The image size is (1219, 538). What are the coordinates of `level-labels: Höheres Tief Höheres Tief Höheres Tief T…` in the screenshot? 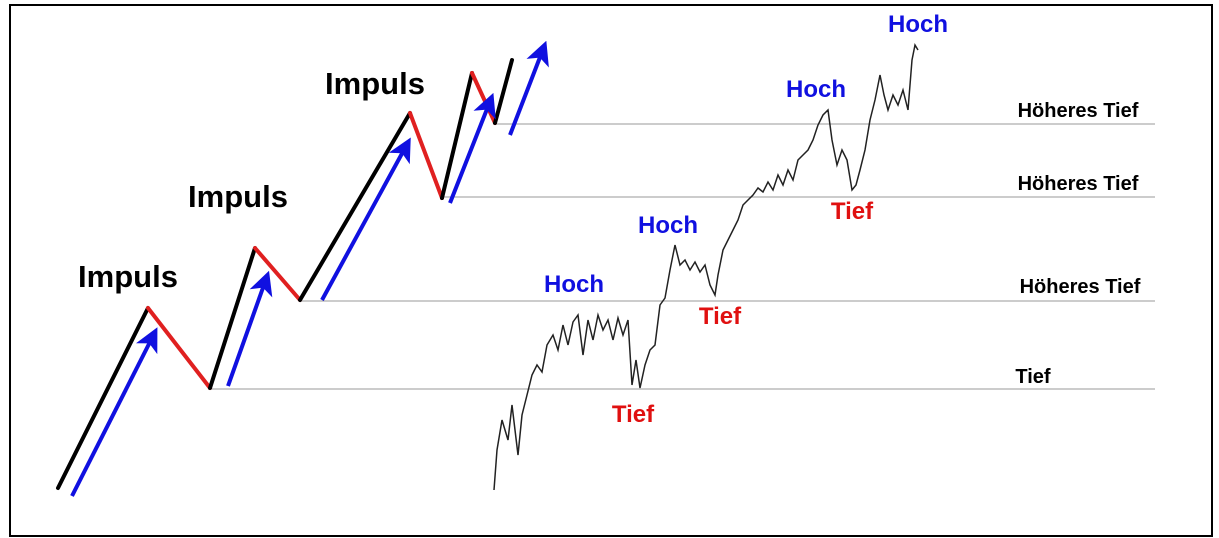 It's located at (1077, 244).